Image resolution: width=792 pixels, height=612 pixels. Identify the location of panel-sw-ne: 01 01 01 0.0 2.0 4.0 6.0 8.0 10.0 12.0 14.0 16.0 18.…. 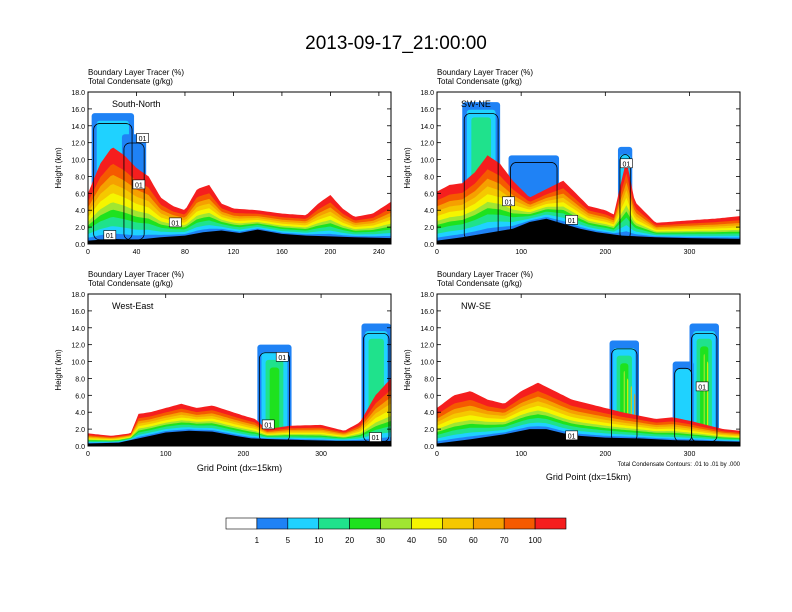
(572, 162).